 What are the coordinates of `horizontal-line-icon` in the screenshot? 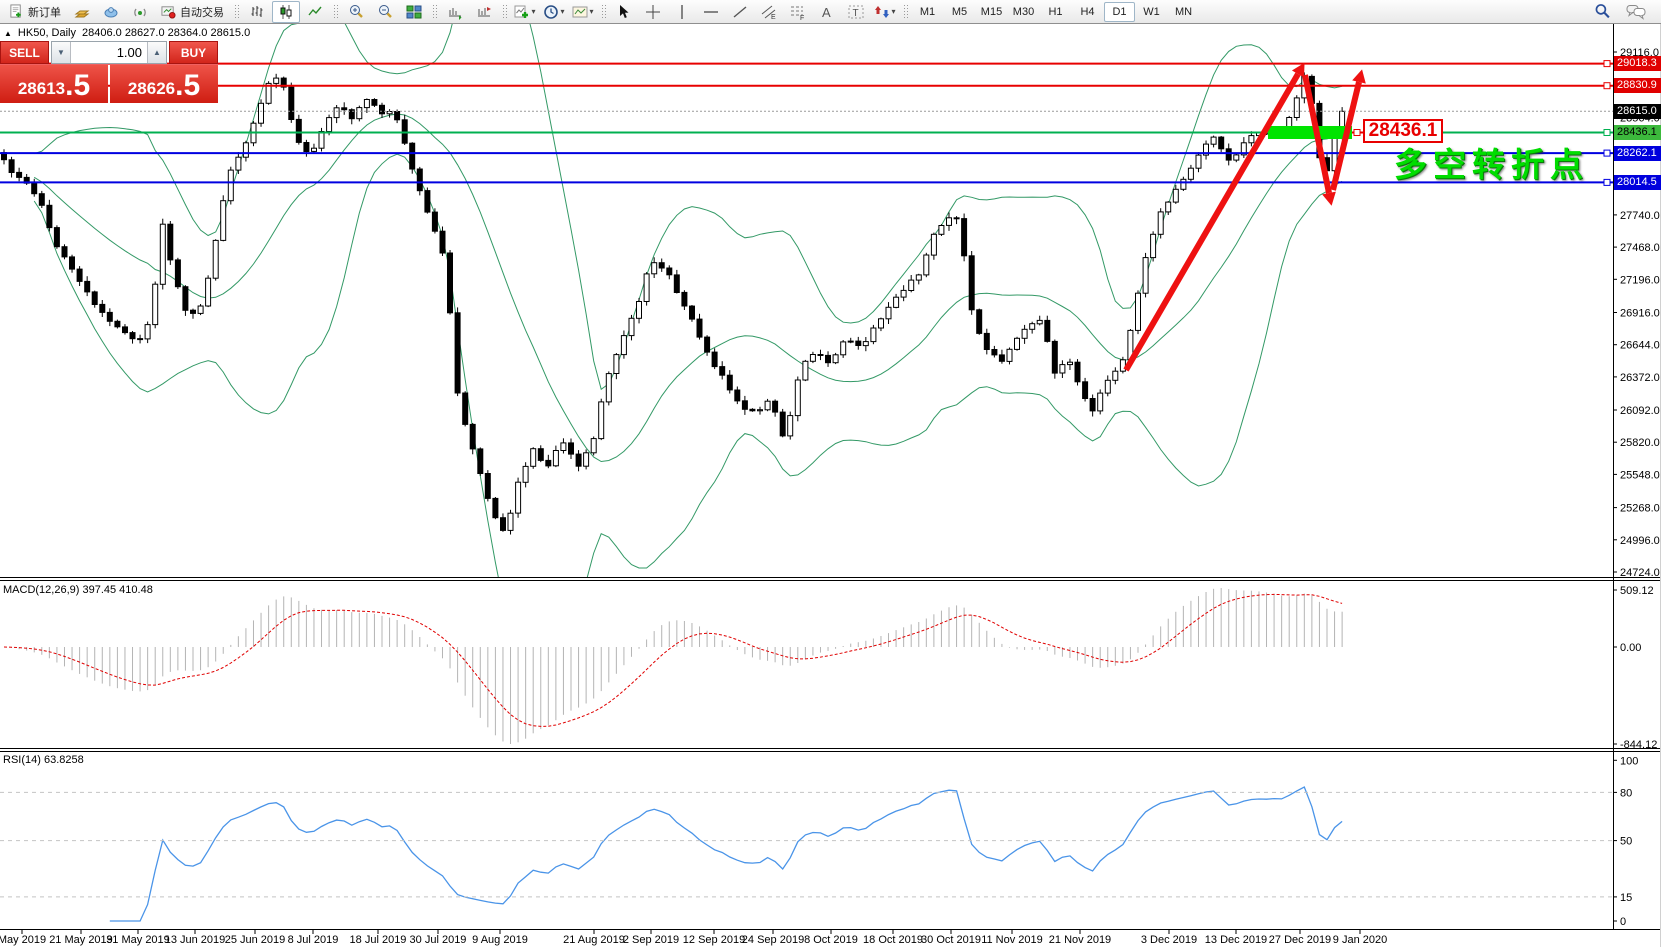 It's located at (711, 11).